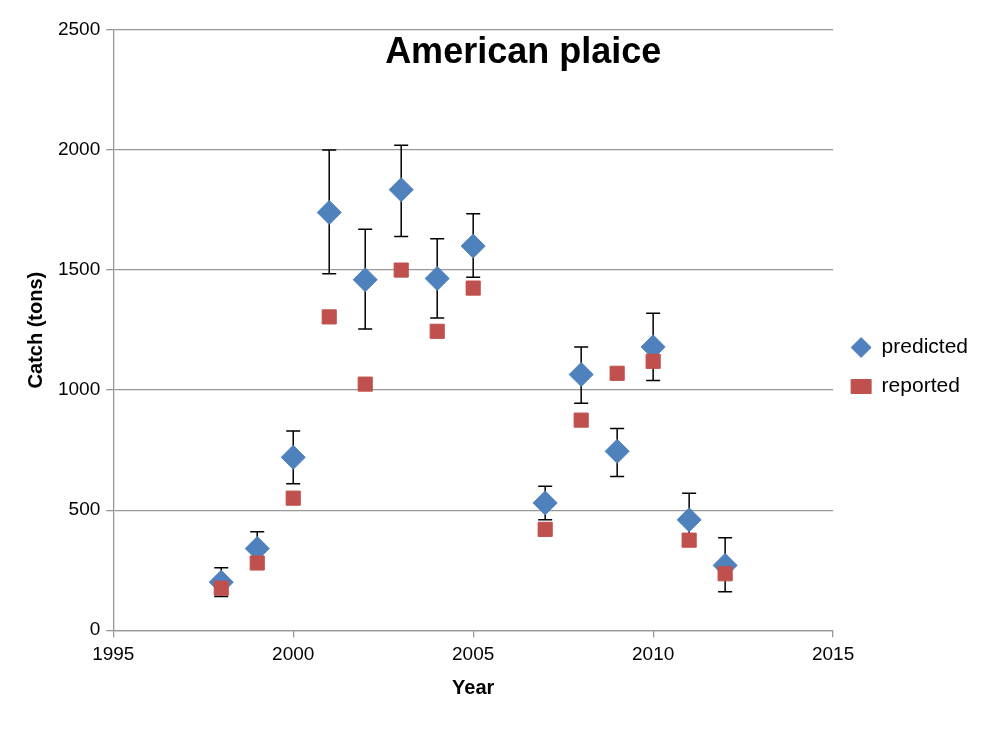 Image resolution: width=1008 pixels, height=734 pixels. I want to click on x-tick-label: 2010, so click(653, 653).